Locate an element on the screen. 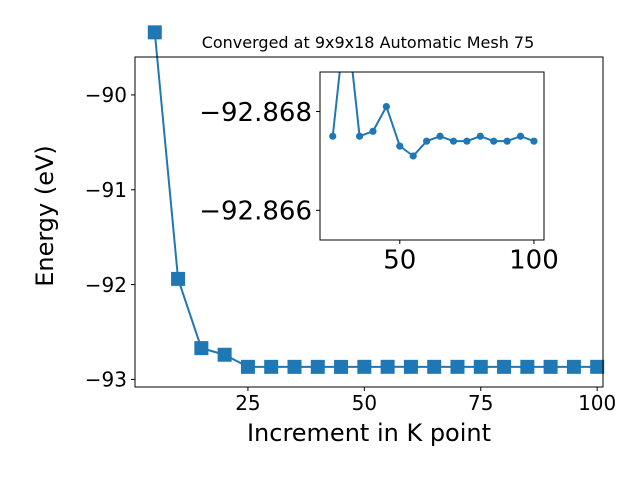 Image resolution: width=640 pixels, height=480 pixels. inset-marks is located at coordinates (433, 116).